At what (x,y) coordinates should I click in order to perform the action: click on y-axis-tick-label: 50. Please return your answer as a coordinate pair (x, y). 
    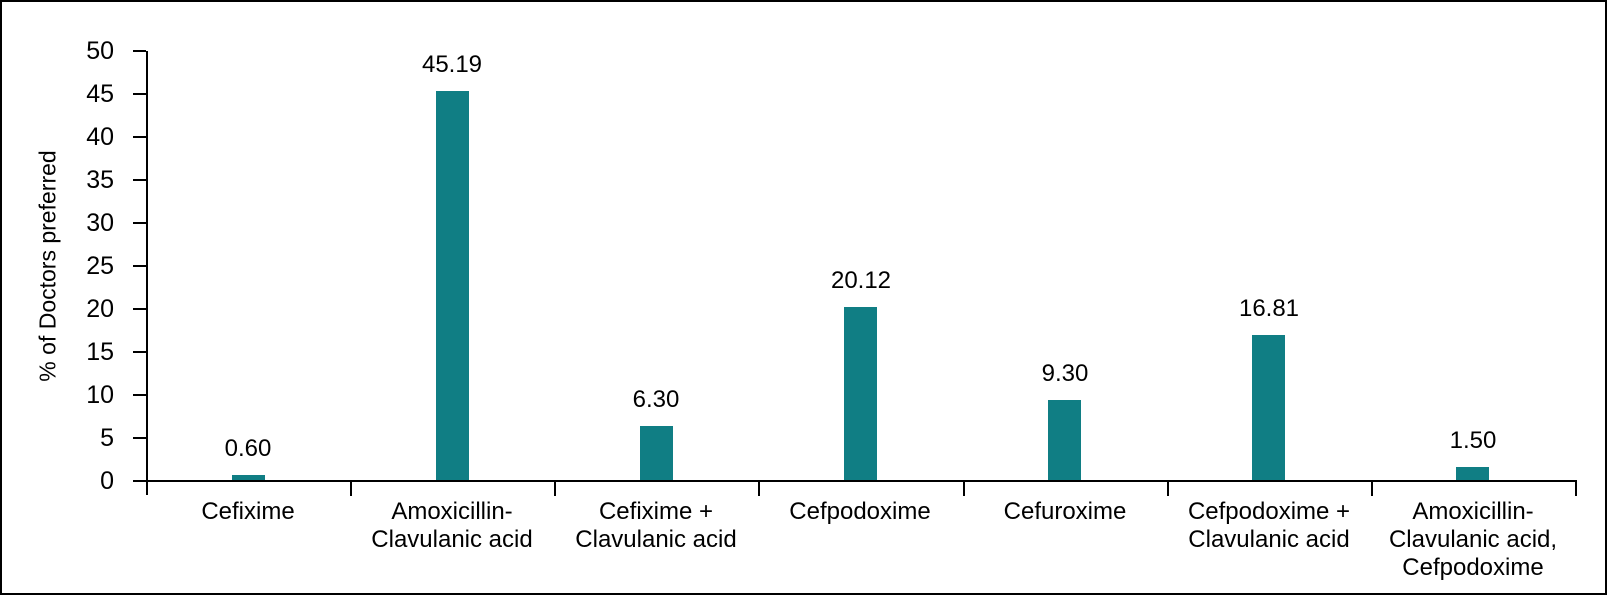
    Looking at the image, I should click on (100, 51).